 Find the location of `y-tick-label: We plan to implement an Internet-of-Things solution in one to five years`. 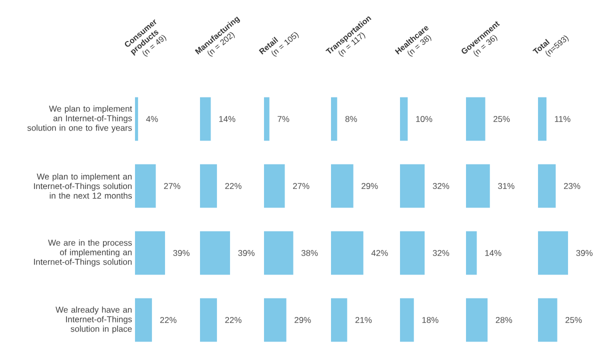

y-tick-label: We plan to implement an Internet-of-Things solution in one to five years is located at coordinates (79, 119).